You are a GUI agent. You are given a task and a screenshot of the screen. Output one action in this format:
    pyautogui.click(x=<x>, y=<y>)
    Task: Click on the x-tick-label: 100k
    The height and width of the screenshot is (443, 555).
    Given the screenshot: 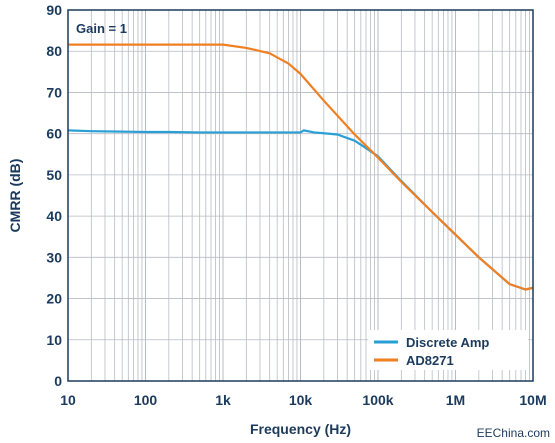 What is the action you would take?
    pyautogui.click(x=377, y=400)
    